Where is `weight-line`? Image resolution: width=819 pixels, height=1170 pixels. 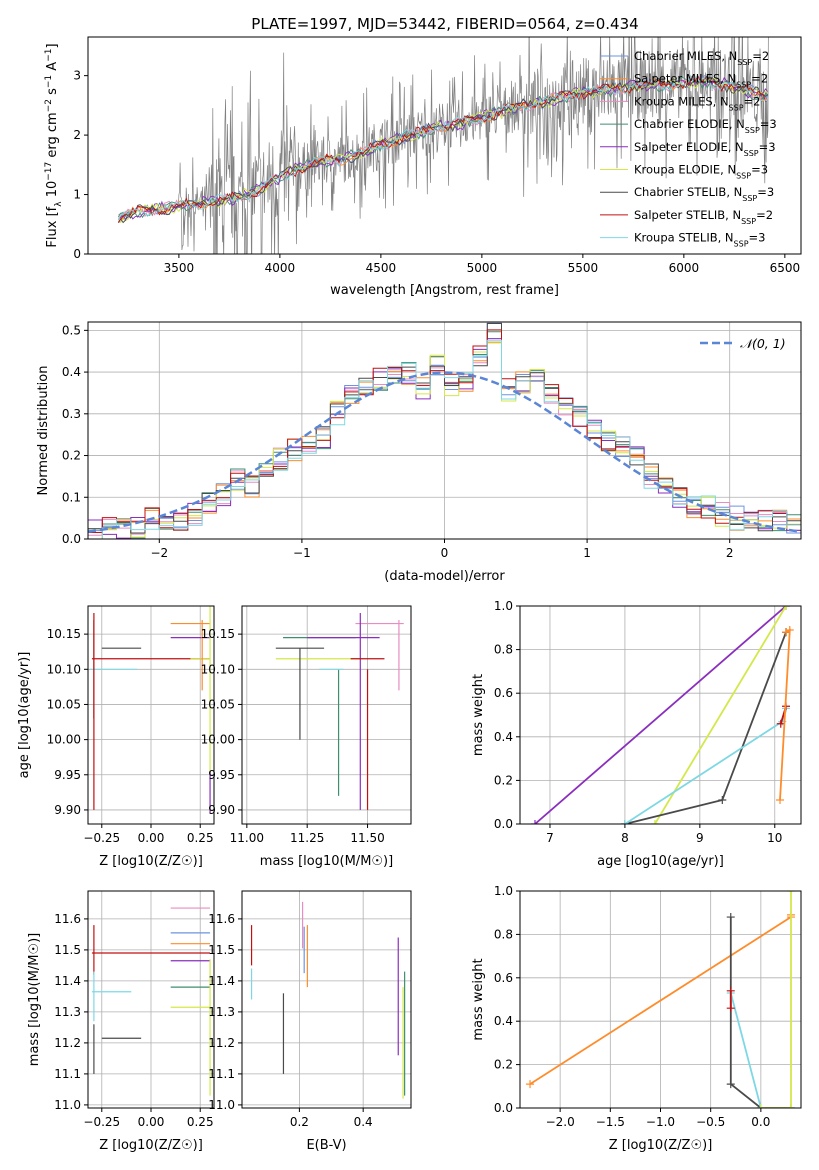
weight-line is located at coordinates (745, 1050).